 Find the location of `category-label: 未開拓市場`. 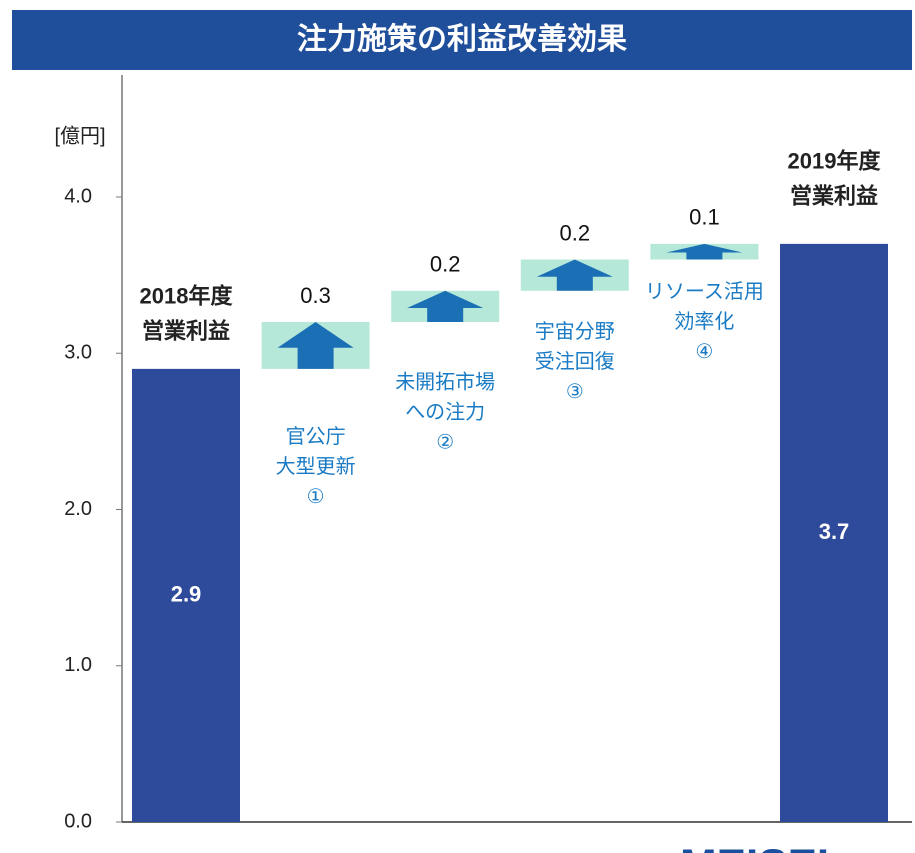

category-label: 未開拓市場 is located at coordinates (445, 381).